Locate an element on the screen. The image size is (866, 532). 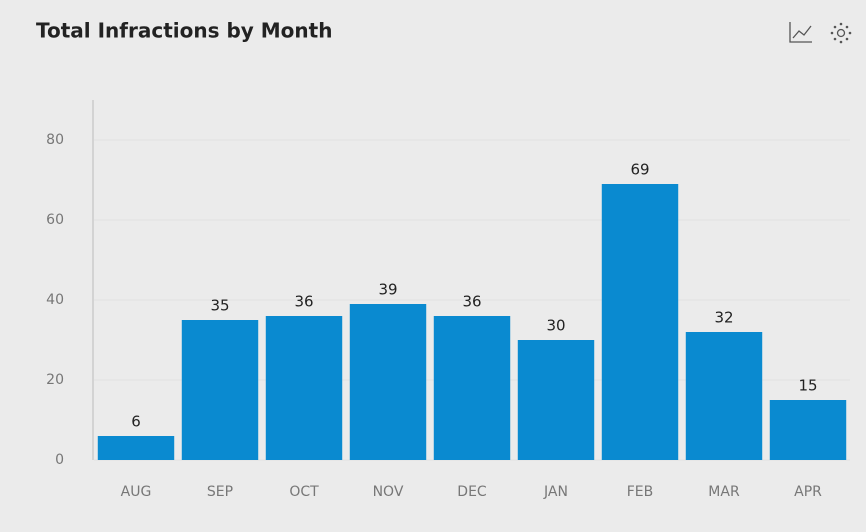
y-tick-label: 0 is located at coordinates (59, 460).